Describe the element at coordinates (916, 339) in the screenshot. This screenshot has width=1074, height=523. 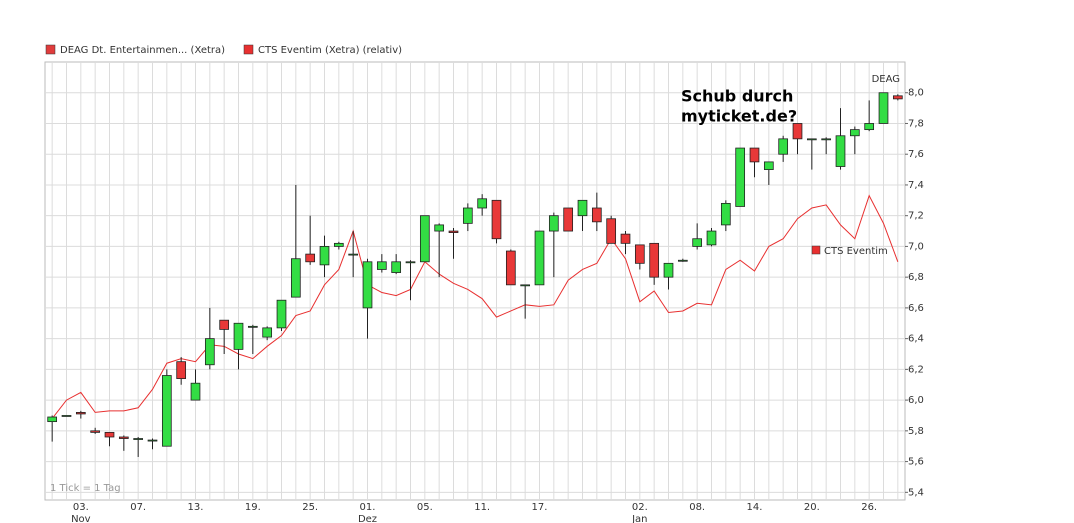
I see `y-tick-label: 6,4` at that location.